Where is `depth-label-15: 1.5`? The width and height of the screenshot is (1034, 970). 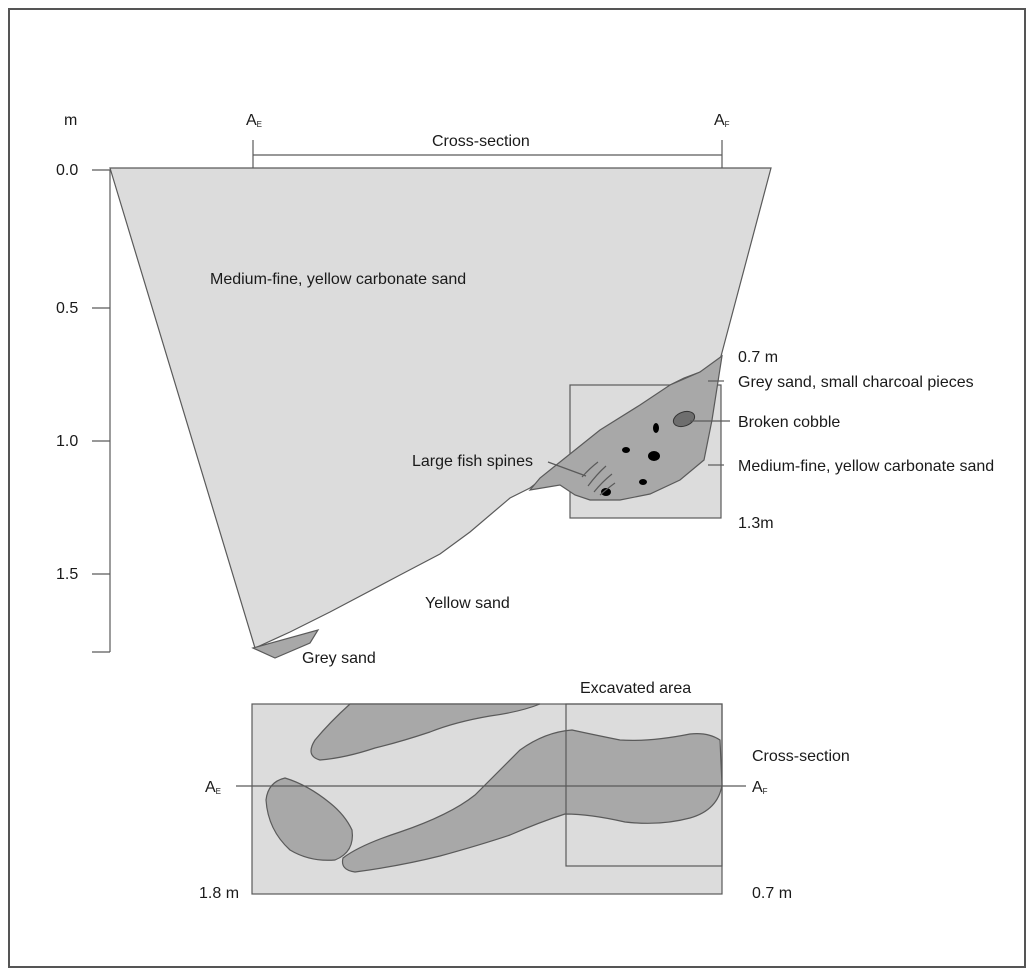
depth-label-15: 1.5 is located at coordinates (67, 574).